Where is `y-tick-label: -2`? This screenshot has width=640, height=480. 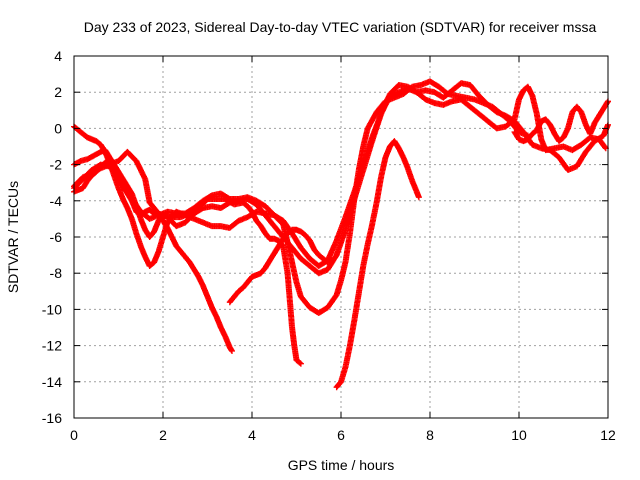
y-tick-label: -2 is located at coordinates (56, 165).